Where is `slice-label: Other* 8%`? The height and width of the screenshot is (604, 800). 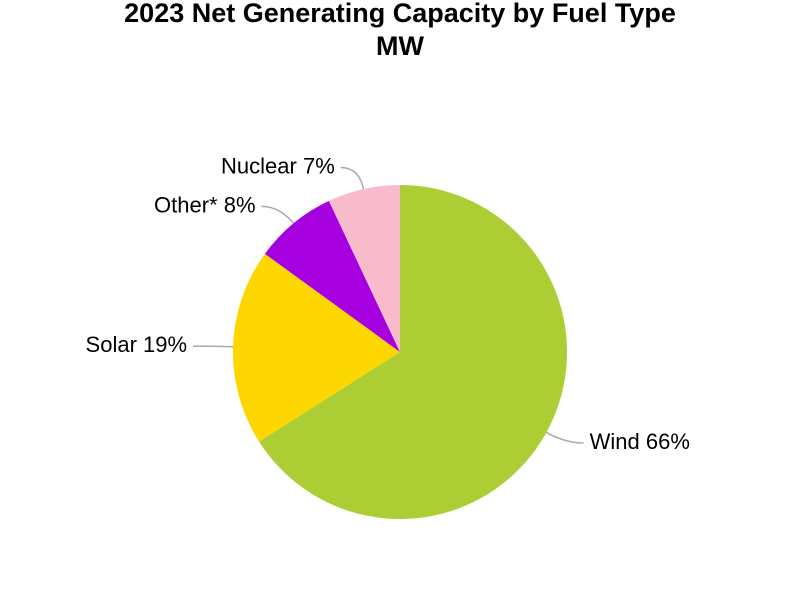 slice-label: Other* 8% is located at coordinates (205, 204).